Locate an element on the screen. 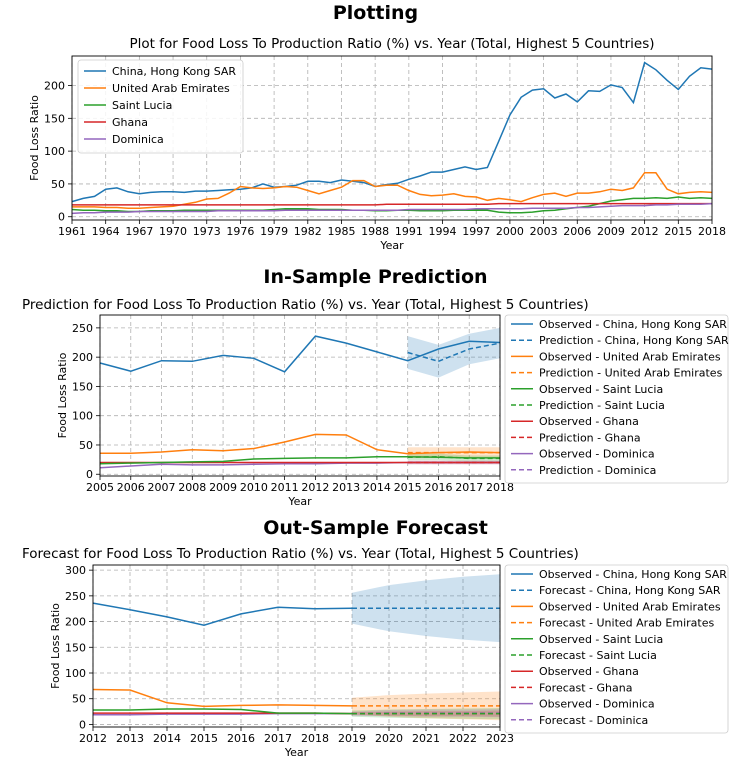  x-tick-label: 1991 is located at coordinates (409, 231).